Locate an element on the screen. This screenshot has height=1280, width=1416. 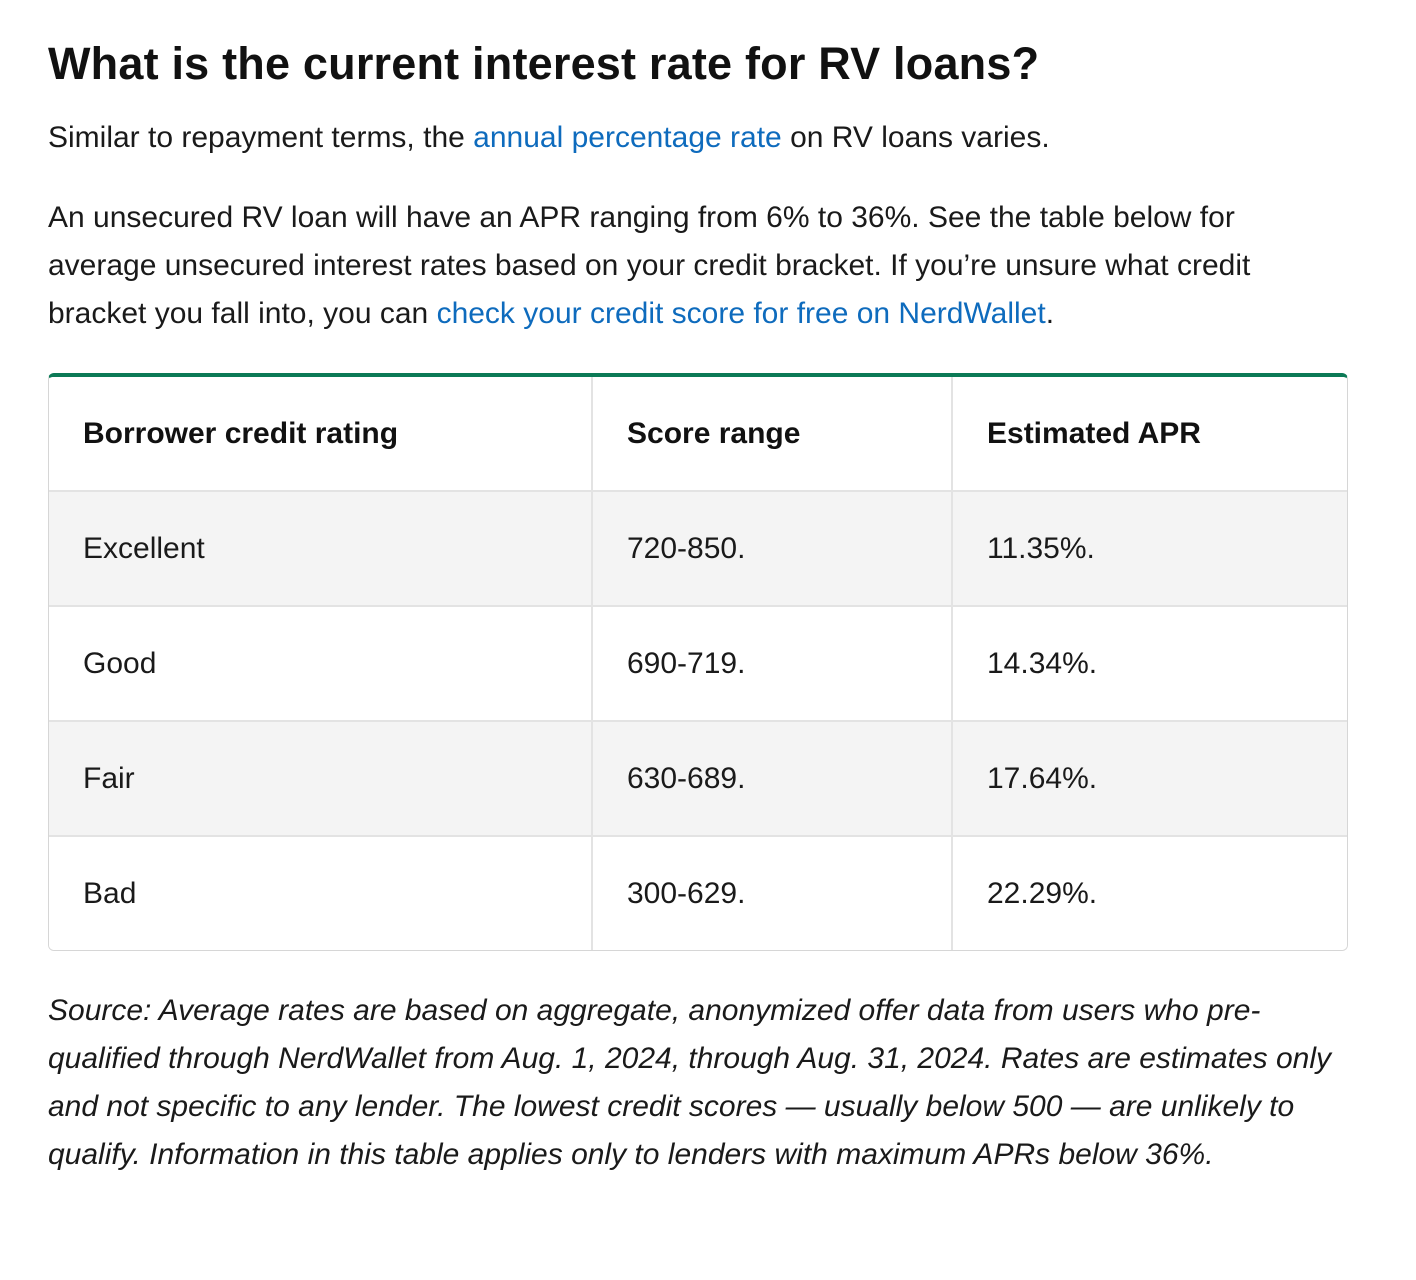
cell-credit-rating: Fair is located at coordinates (321, 779).